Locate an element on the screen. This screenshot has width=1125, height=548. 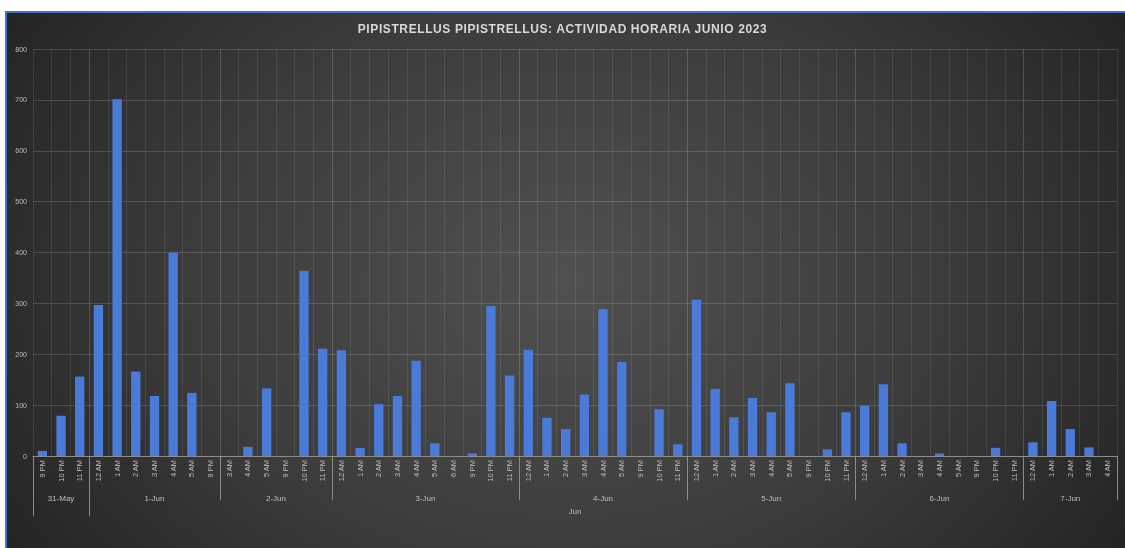
chart-title: PIPISTRELLUS PIPISTRELLUS: ACTIVIDAD HORARIA JUNIO 2023 is located at coordinates (562, 29).